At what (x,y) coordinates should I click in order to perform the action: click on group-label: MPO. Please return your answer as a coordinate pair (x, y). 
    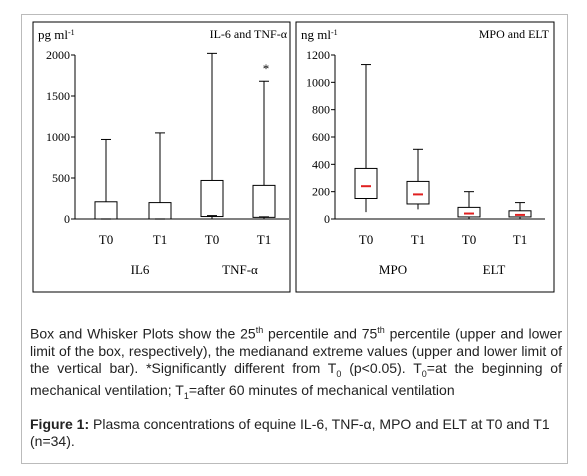
    Looking at the image, I should click on (393, 269).